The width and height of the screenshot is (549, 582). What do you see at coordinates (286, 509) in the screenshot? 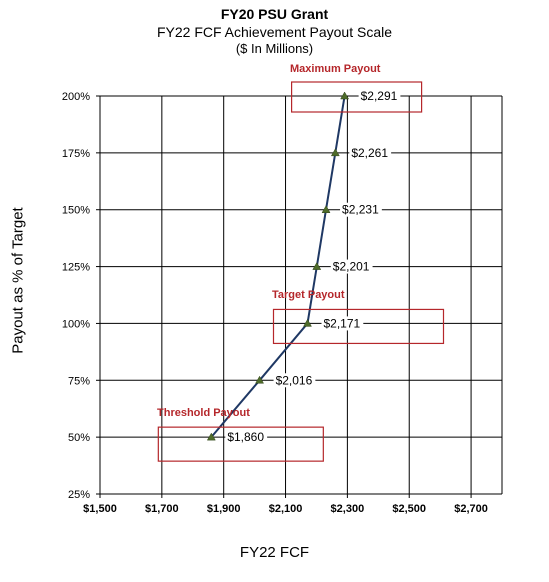
I see `x-tick-label: $2,100` at bounding box center [286, 509].